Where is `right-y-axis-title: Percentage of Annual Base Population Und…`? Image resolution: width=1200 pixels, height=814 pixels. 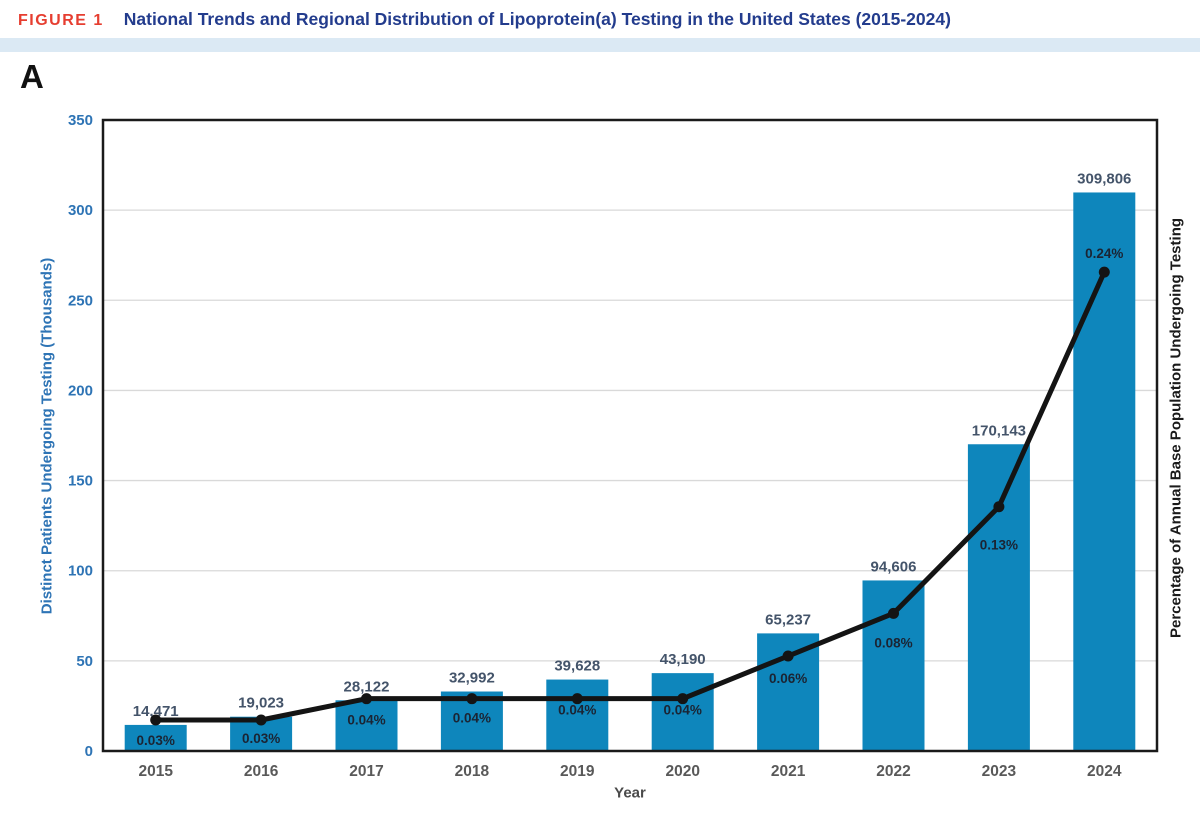 right-y-axis-title: Percentage of Annual Base Population Und… is located at coordinates (1176, 428).